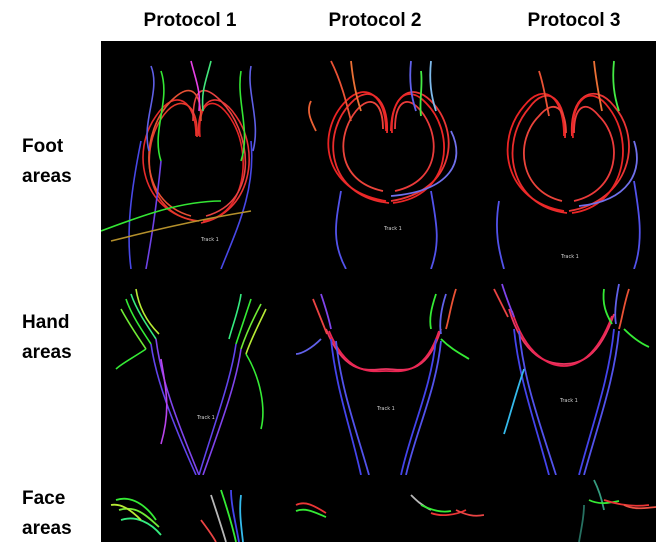 The width and height of the screenshot is (656, 544). Describe the element at coordinates (60, 338) in the screenshot. I see `row-header-hand-areas: Hand areas` at that location.